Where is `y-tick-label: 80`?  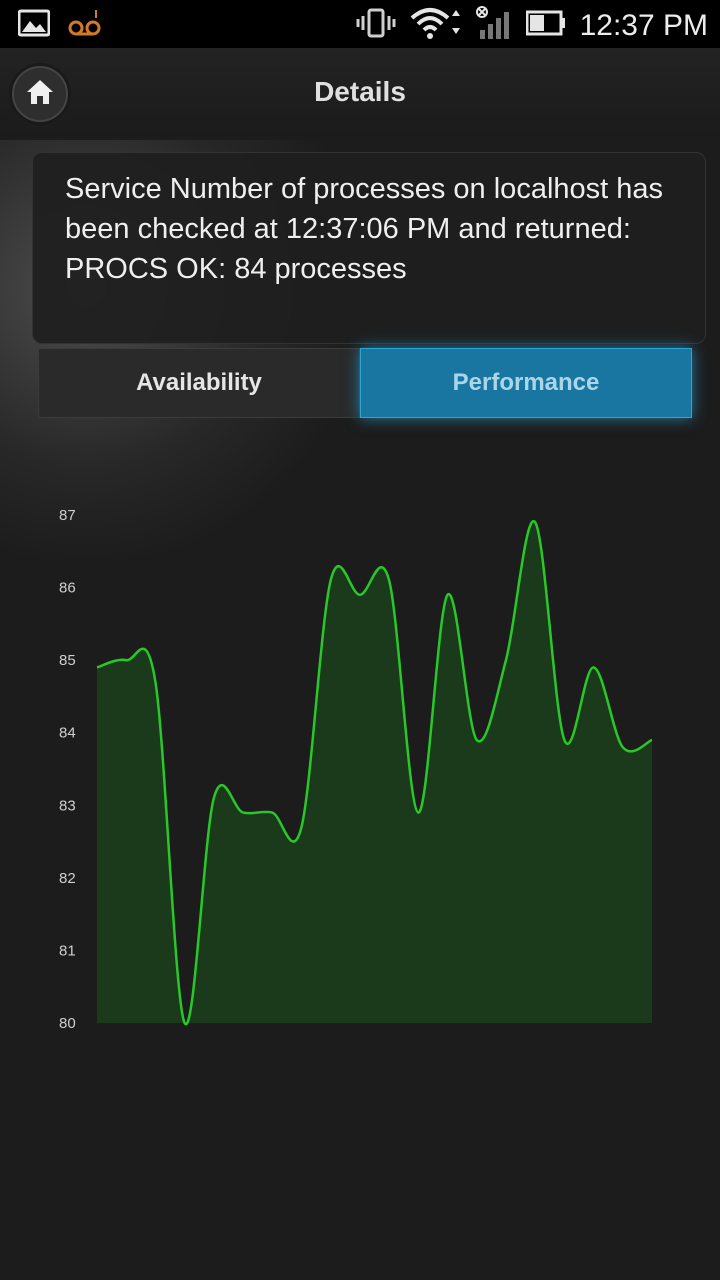 y-tick-label: 80 is located at coordinates (67, 1023).